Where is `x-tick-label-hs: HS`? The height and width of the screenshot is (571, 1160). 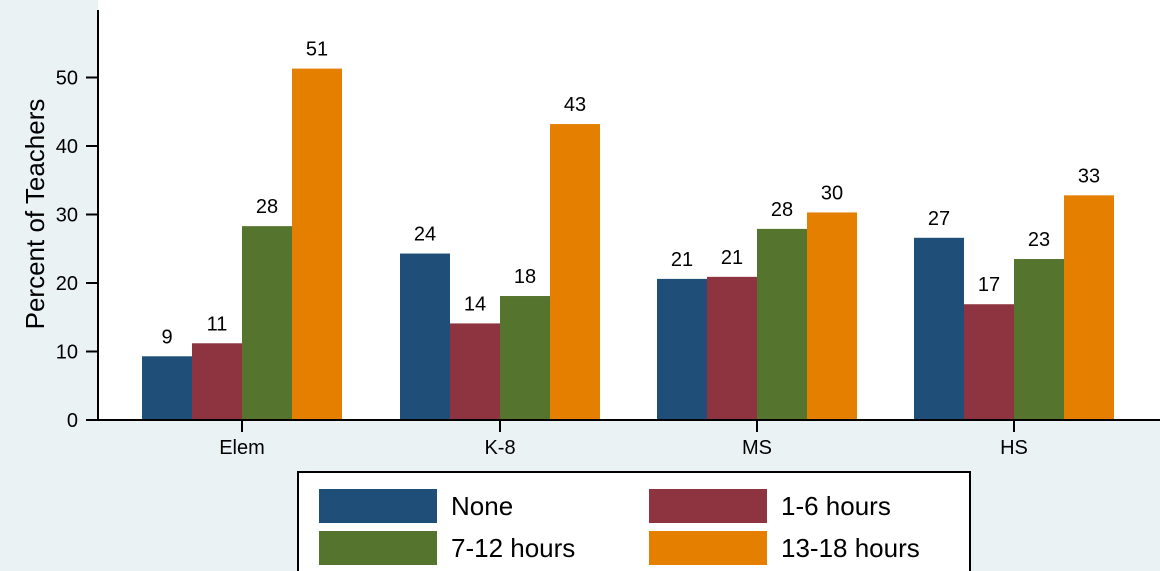
x-tick-label-hs: HS is located at coordinates (1014, 448).